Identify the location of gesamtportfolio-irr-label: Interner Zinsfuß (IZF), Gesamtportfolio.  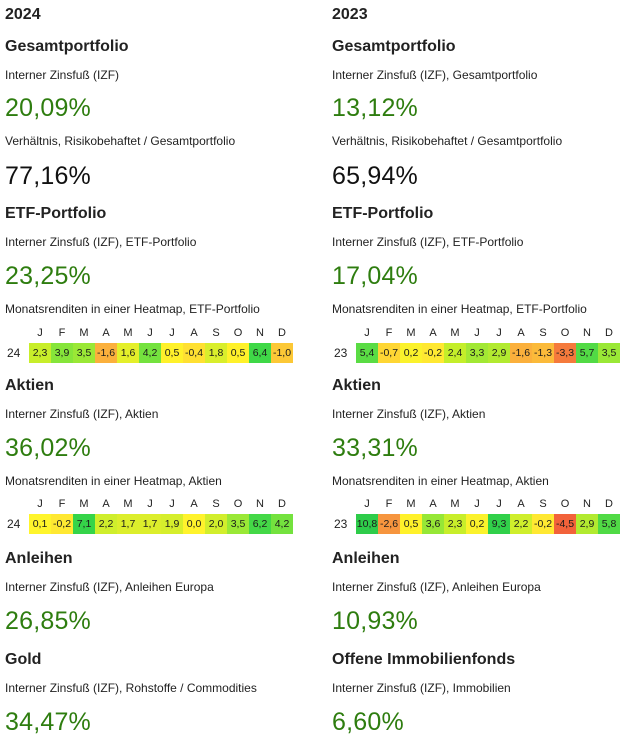
(435, 75).